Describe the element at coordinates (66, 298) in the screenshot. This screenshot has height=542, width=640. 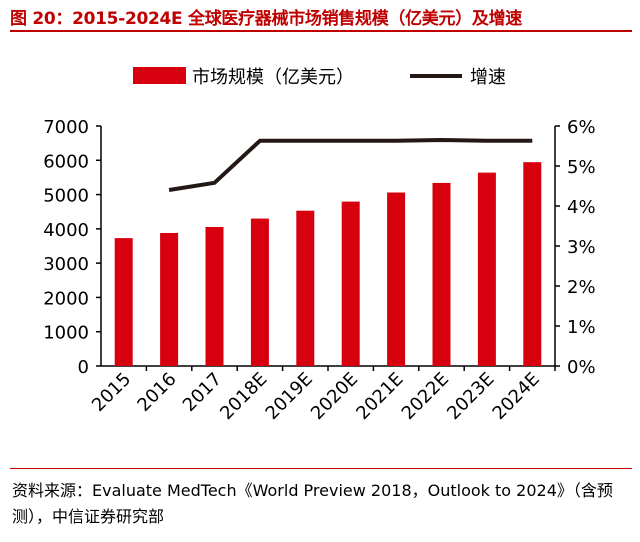
I see `left-tick-label: 2000` at that location.